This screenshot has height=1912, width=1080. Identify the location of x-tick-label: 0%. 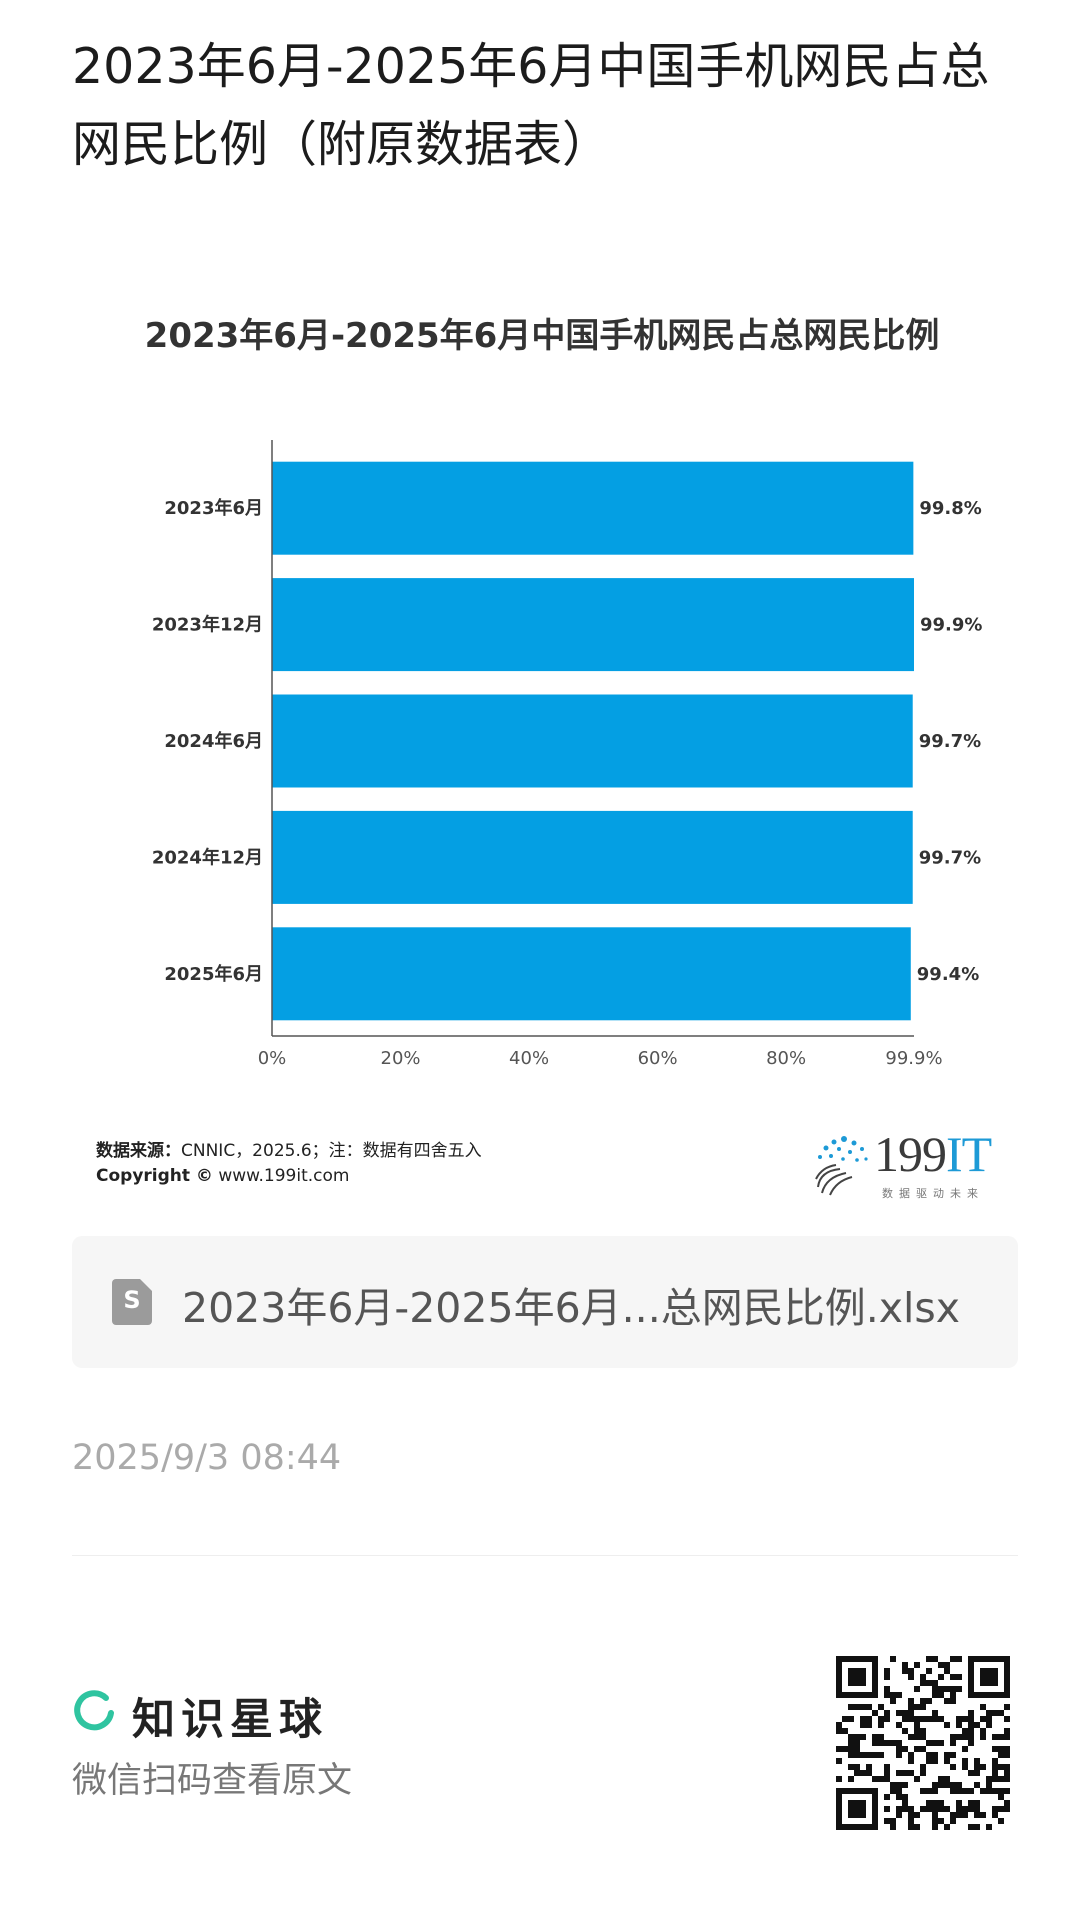
(272, 1058).